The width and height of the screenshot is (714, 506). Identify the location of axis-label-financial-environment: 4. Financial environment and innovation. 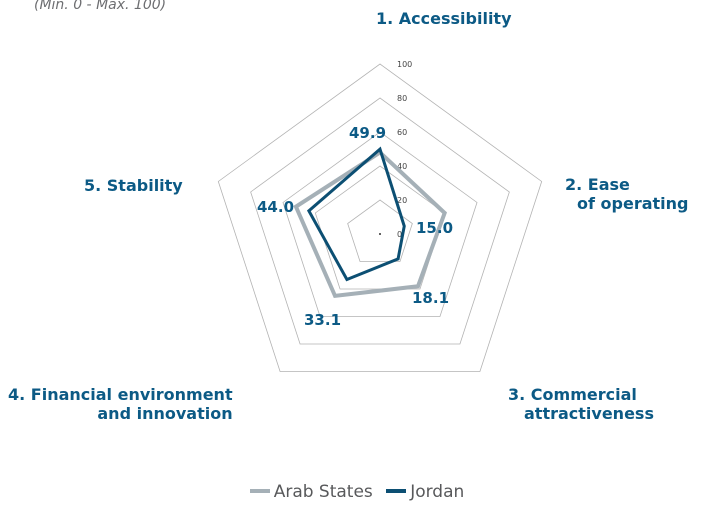
(120, 404).